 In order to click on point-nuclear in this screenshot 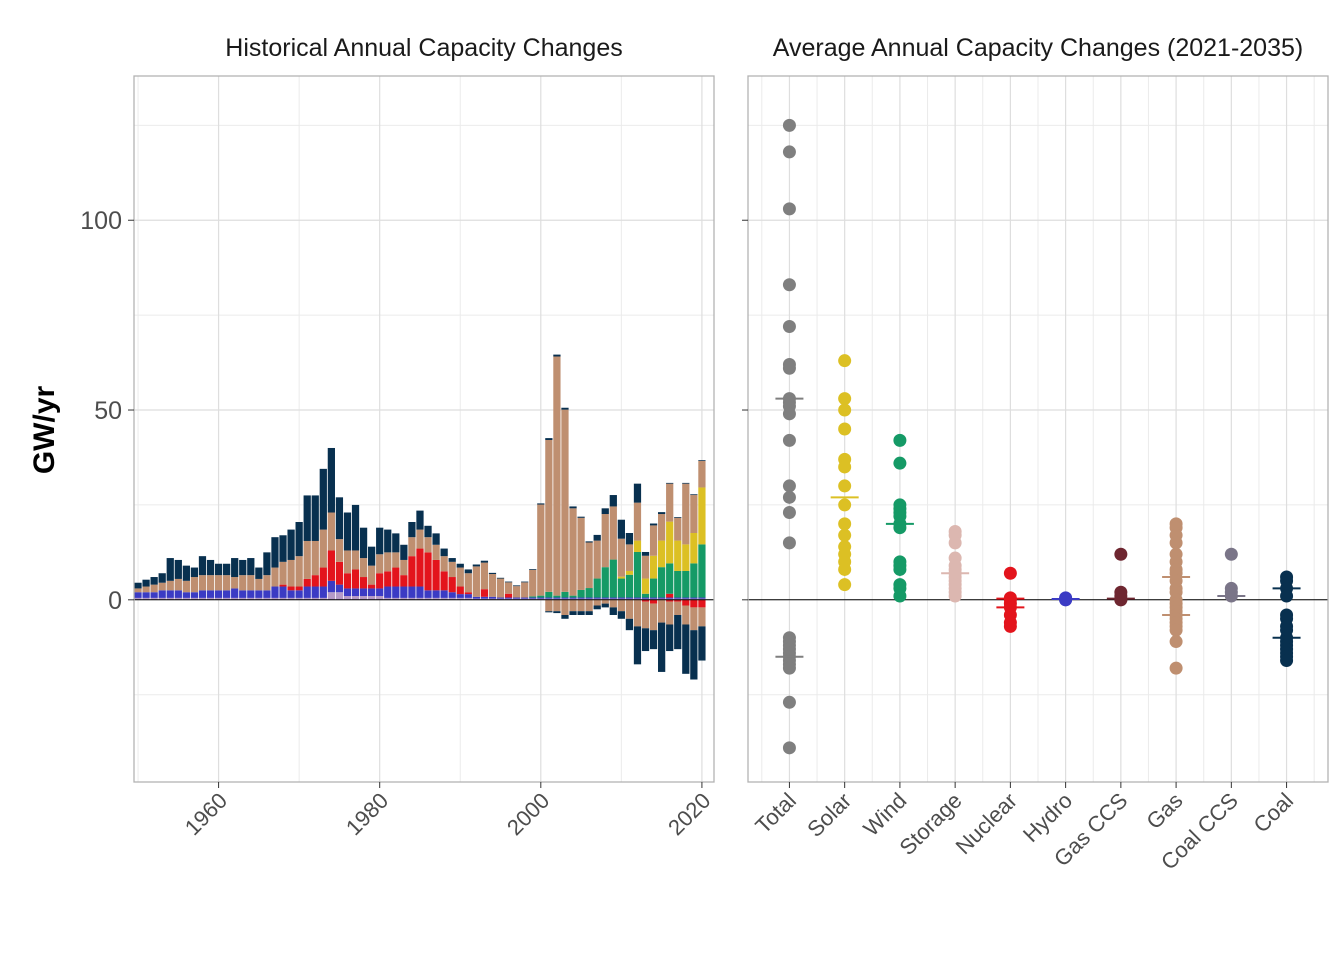, I will do `click(1010, 626)`.